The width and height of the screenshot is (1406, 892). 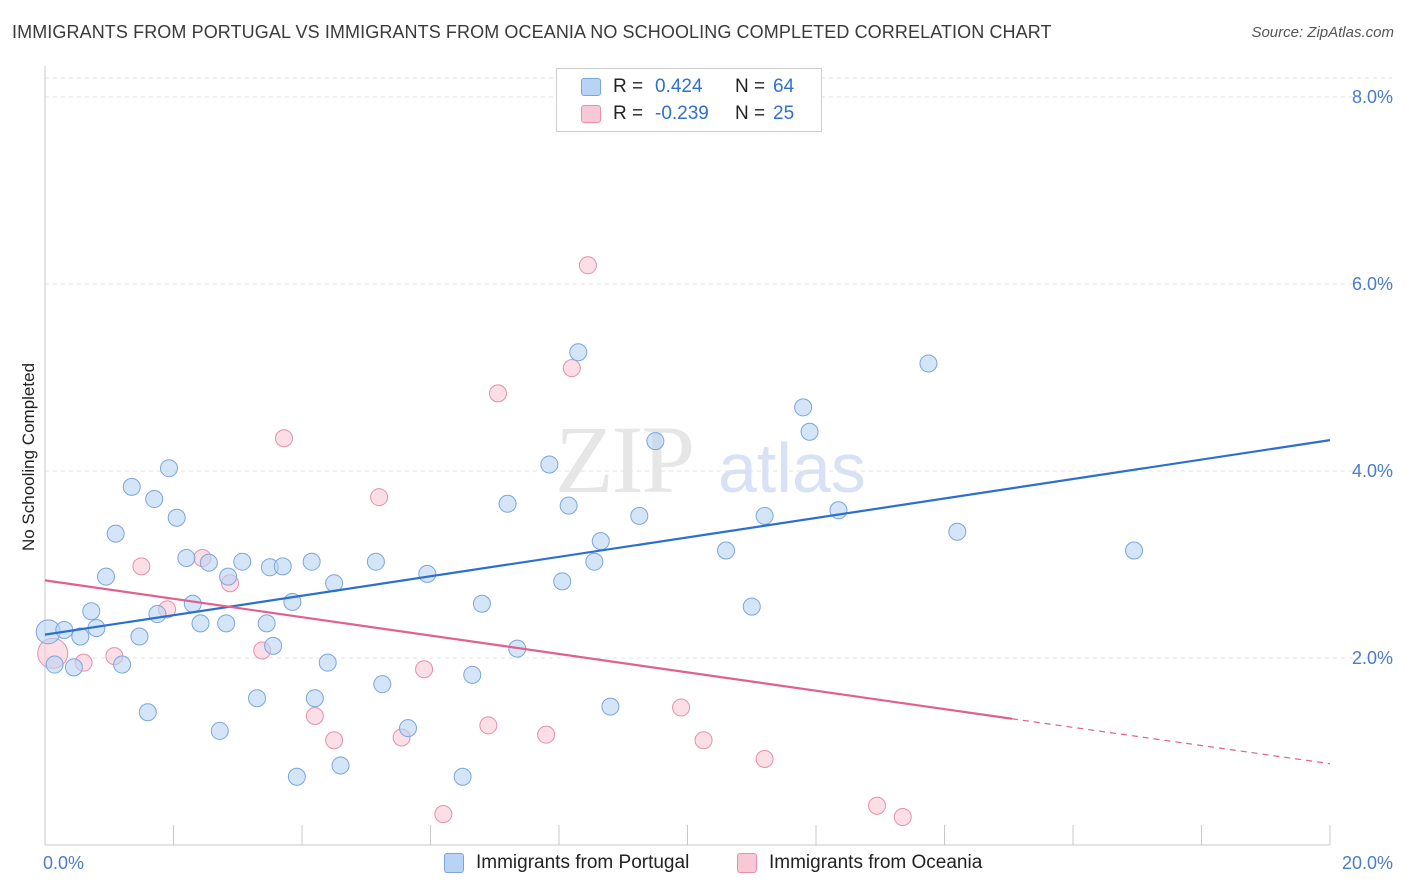 What do you see at coordinates (624, 459) in the screenshot?
I see `watermark-zip: ZIP` at bounding box center [624, 459].